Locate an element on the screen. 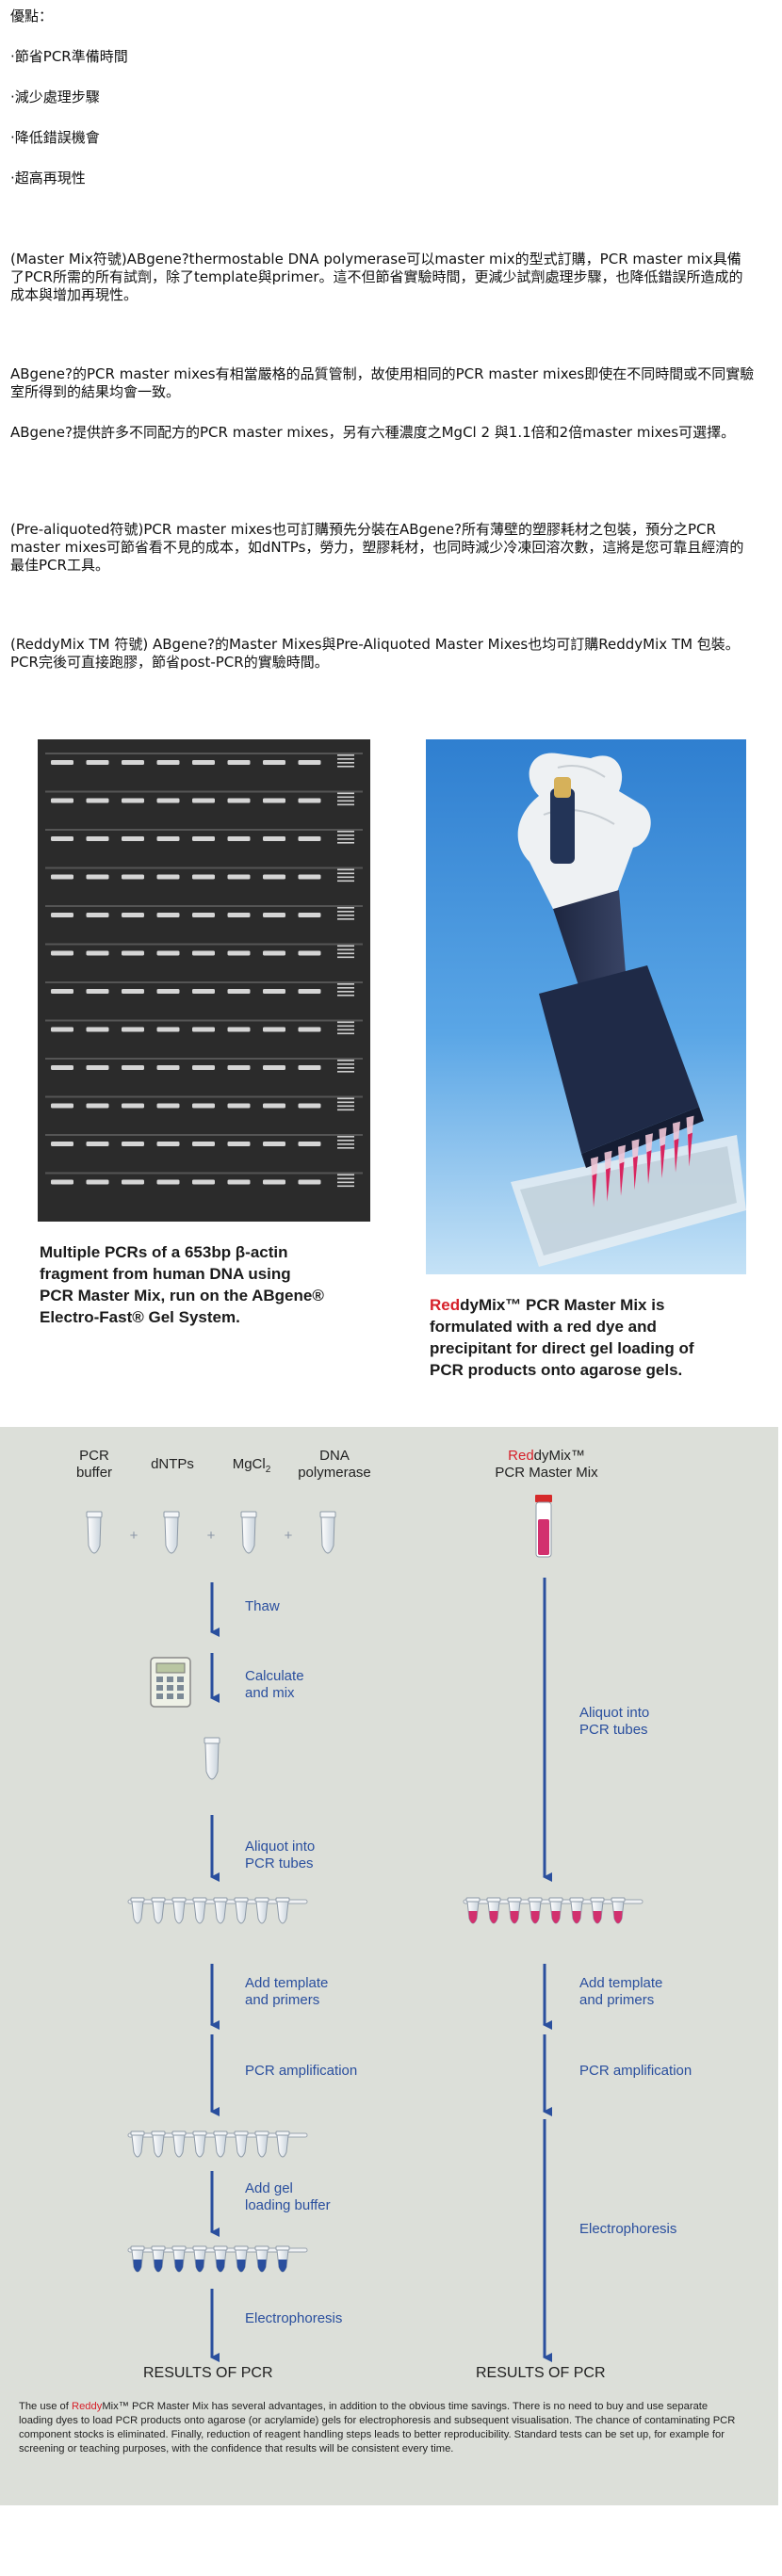 This screenshot has width=782, height=2576. step-line: Add gel is located at coordinates (269, 2188).